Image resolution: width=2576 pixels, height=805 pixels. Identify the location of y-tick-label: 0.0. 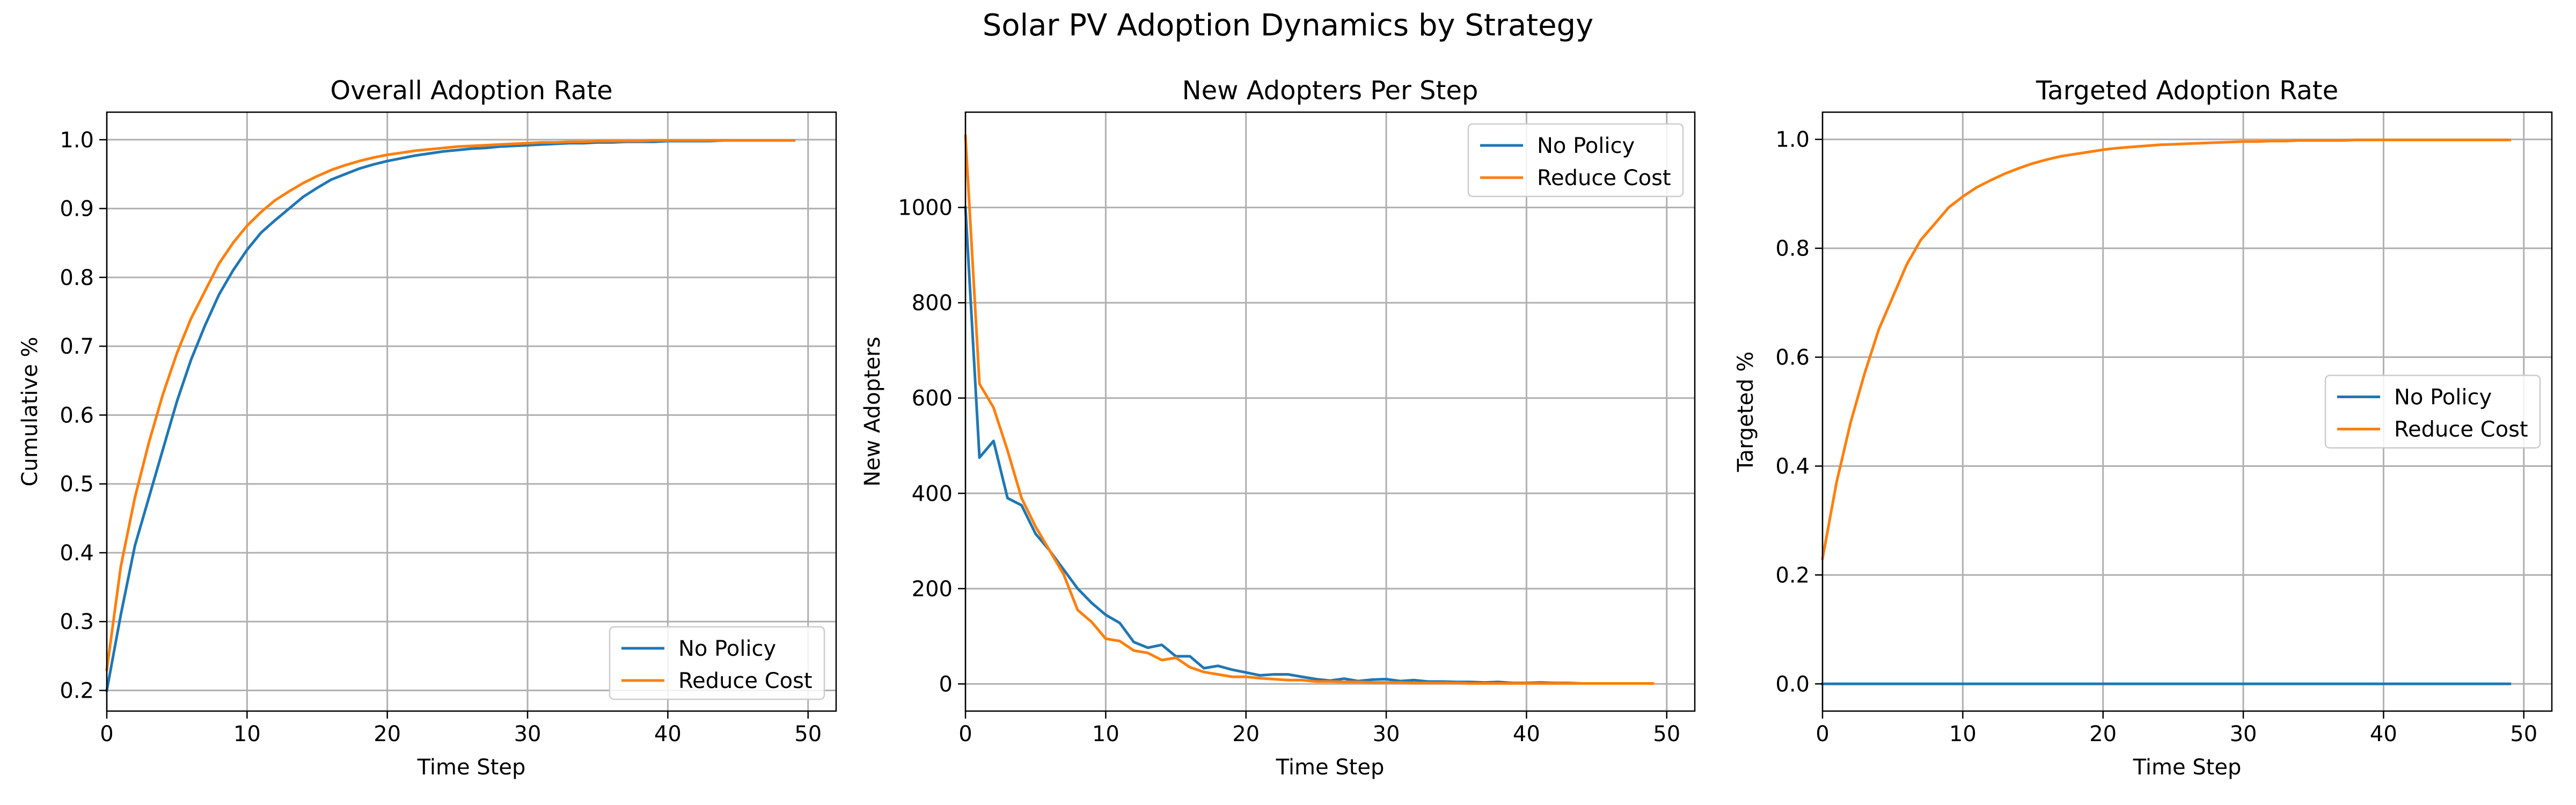
(1792, 684).